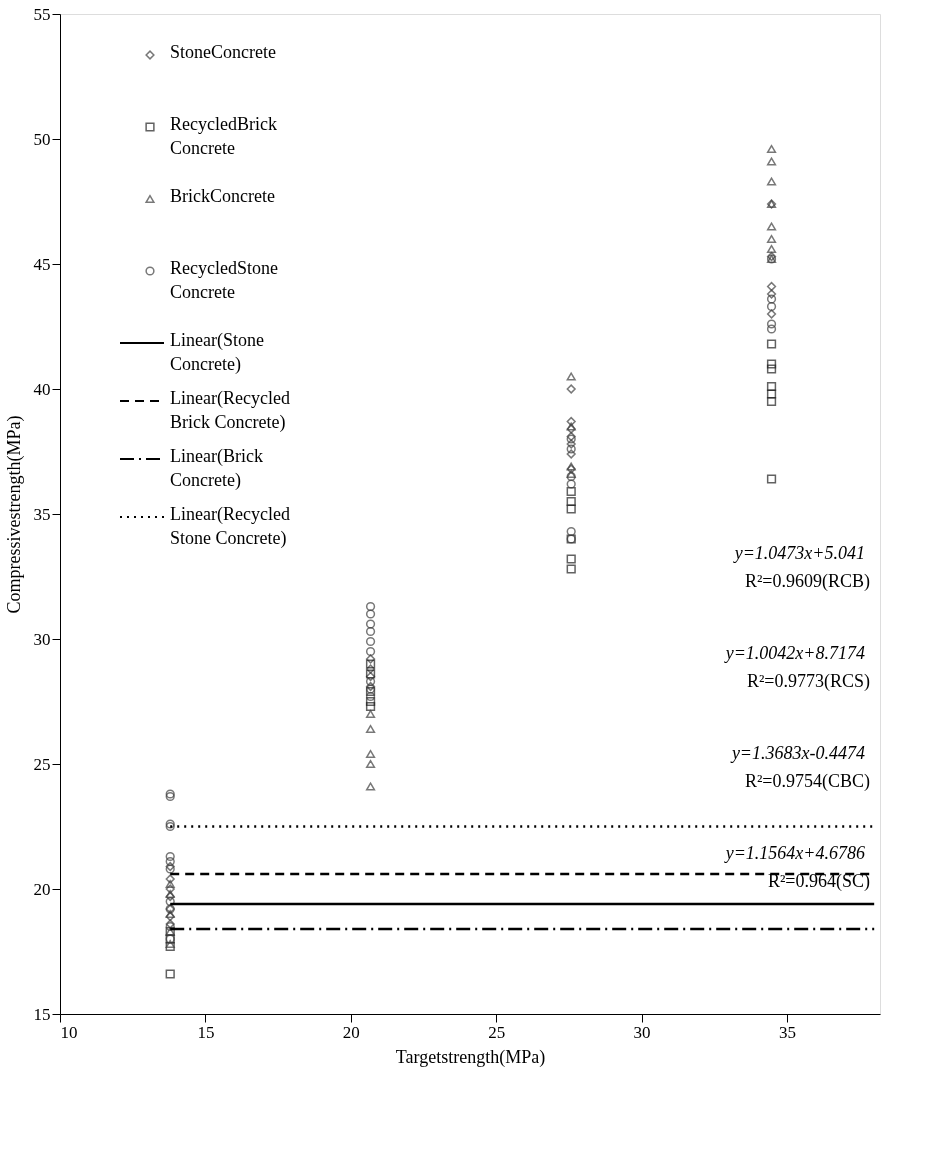 This screenshot has height=1151, width=941. Describe the element at coordinates (216, 468) in the screenshot. I see `legend-label: Linear(Brick Concrete)` at that location.